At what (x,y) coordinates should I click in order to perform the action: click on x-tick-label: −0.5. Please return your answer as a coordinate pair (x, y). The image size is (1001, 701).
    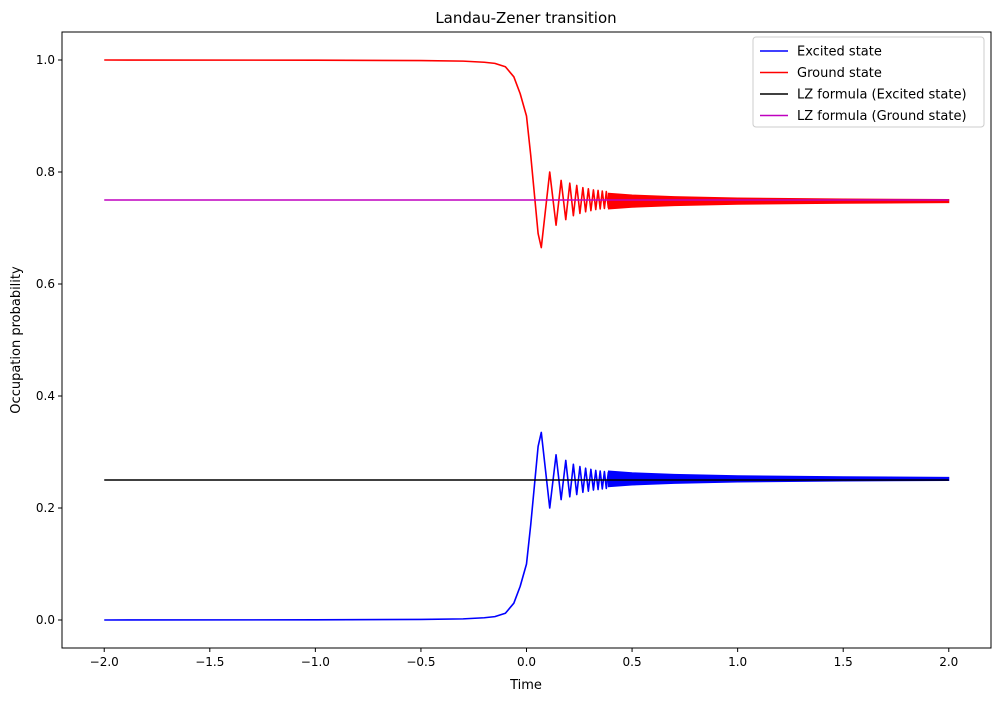
    Looking at the image, I should click on (420, 662).